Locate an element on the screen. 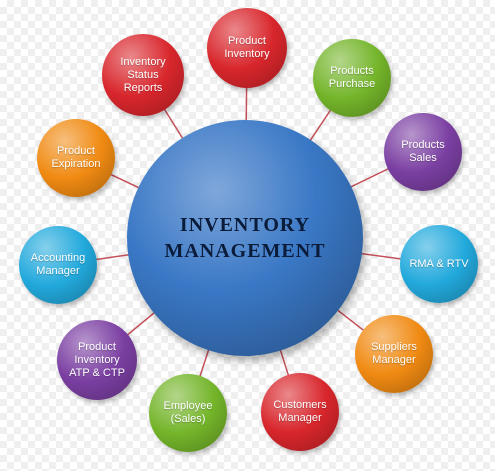  node-products-purchase: Products Purchase is located at coordinates (352, 78).